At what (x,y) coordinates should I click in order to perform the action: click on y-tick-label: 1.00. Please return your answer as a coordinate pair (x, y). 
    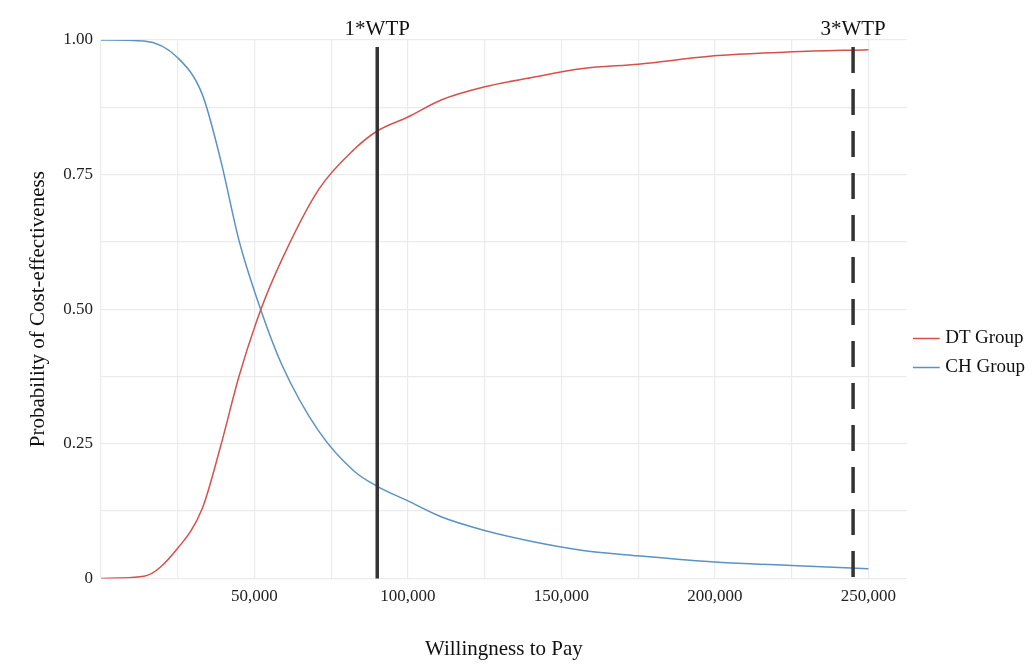
    Looking at the image, I should click on (78, 39).